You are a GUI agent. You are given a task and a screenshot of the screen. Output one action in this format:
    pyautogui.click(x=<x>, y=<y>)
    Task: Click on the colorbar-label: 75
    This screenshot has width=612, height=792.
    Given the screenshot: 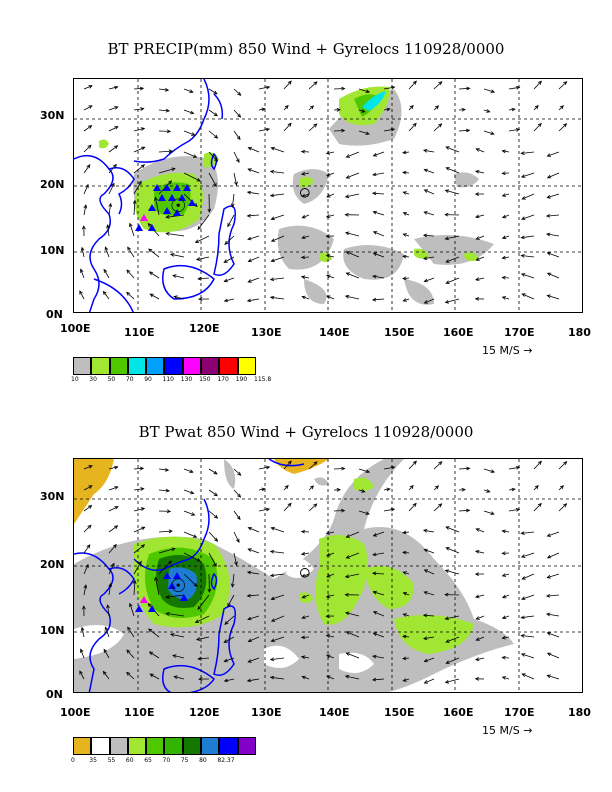 What is the action you would take?
    pyautogui.click(x=184, y=760)
    